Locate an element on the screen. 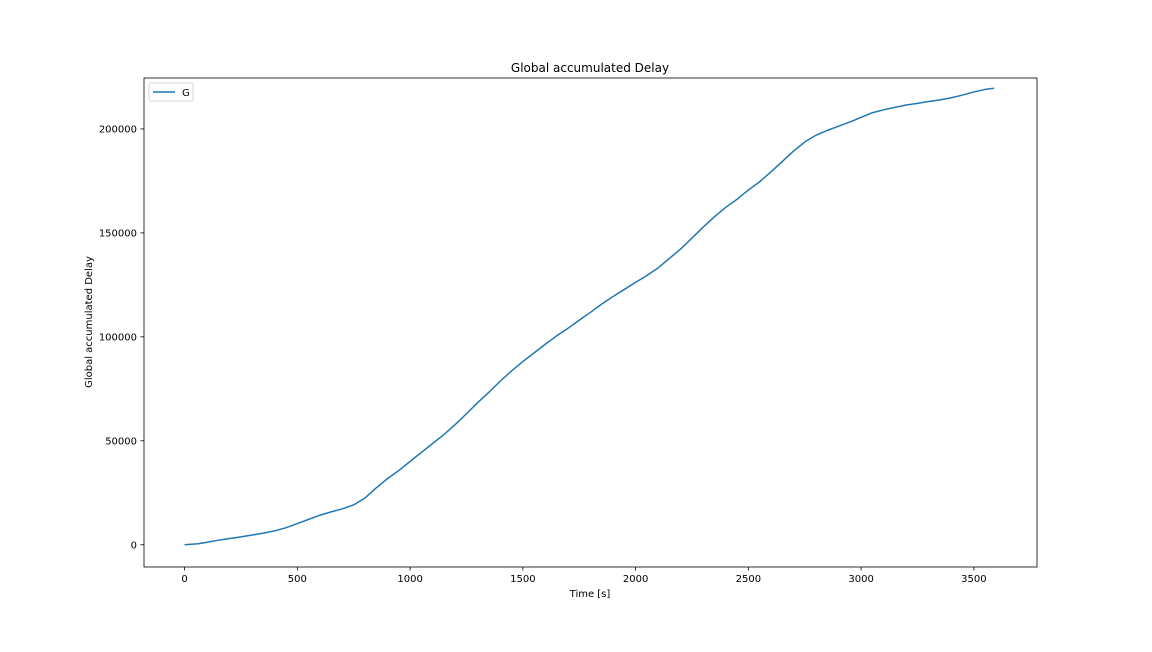 Image resolution: width=1152 pixels, height=652 pixels. y-tick-label: 200000 is located at coordinates (118, 129).